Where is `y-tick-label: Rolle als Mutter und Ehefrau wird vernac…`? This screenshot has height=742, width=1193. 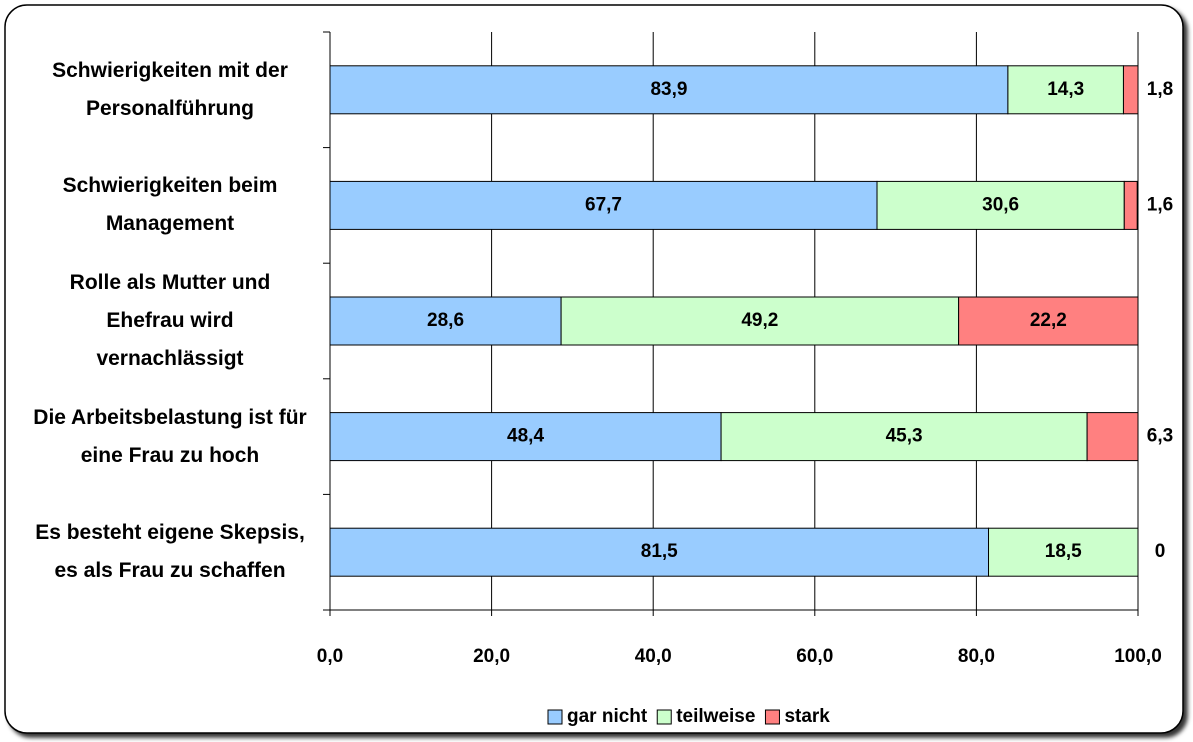
y-tick-label: Rolle als Mutter und Ehefrau wird vernac… is located at coordinates (170, 321).